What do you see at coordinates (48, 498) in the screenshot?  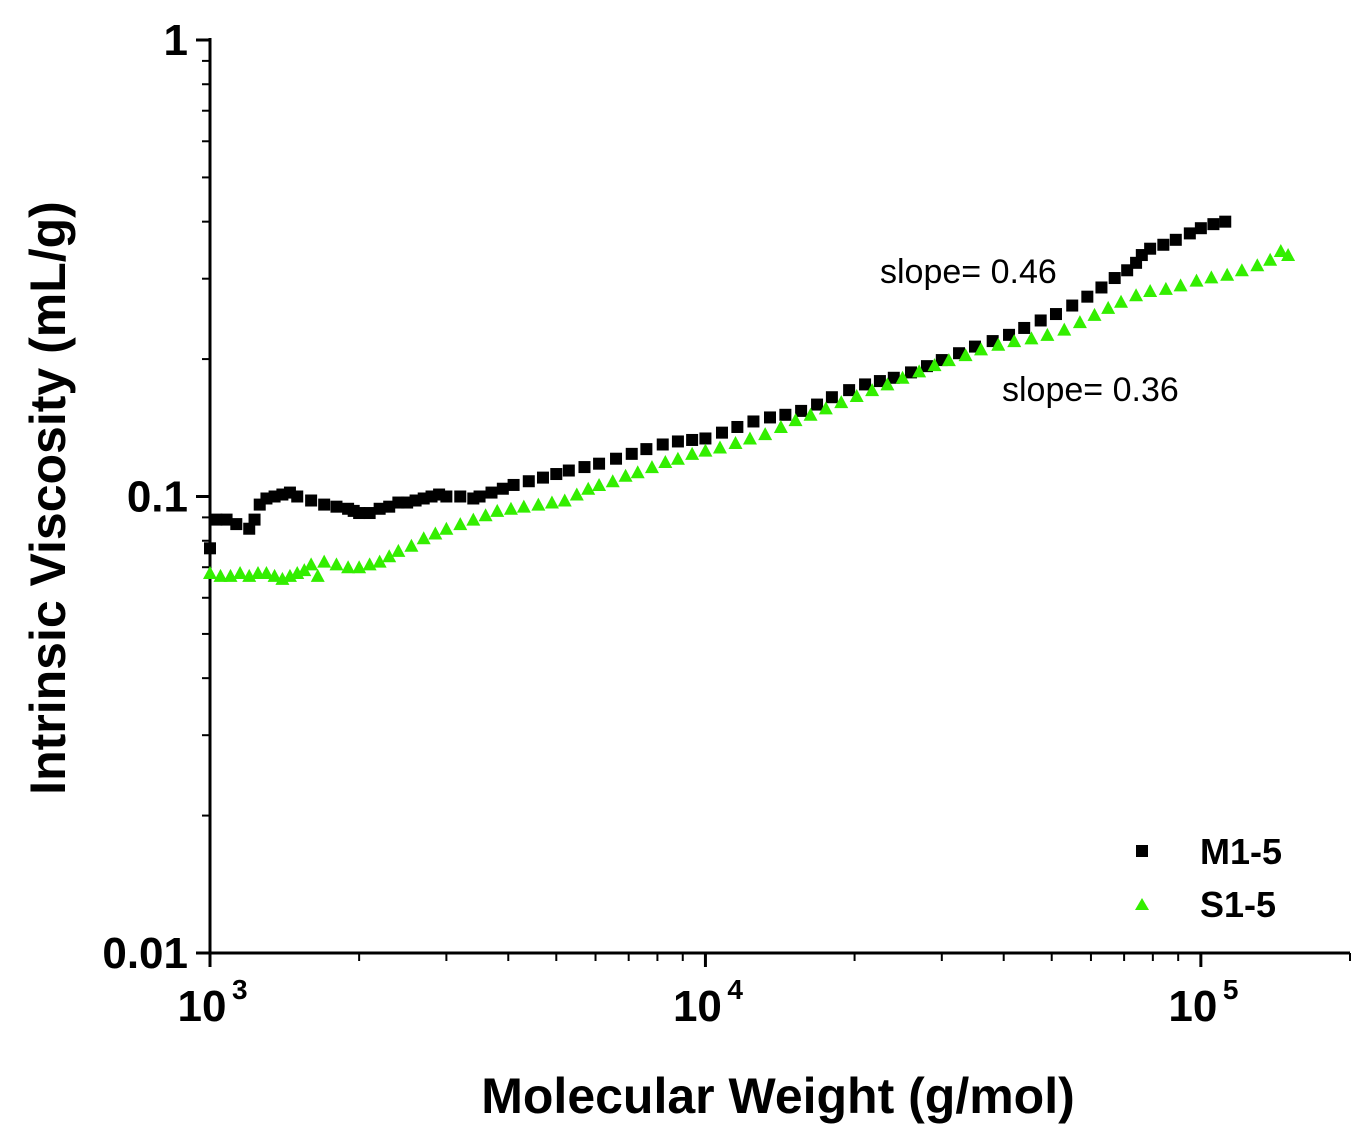 I see `y-axis-title: Intrinsic Viscosity (mL/g)` at bounding box center [48, 498].